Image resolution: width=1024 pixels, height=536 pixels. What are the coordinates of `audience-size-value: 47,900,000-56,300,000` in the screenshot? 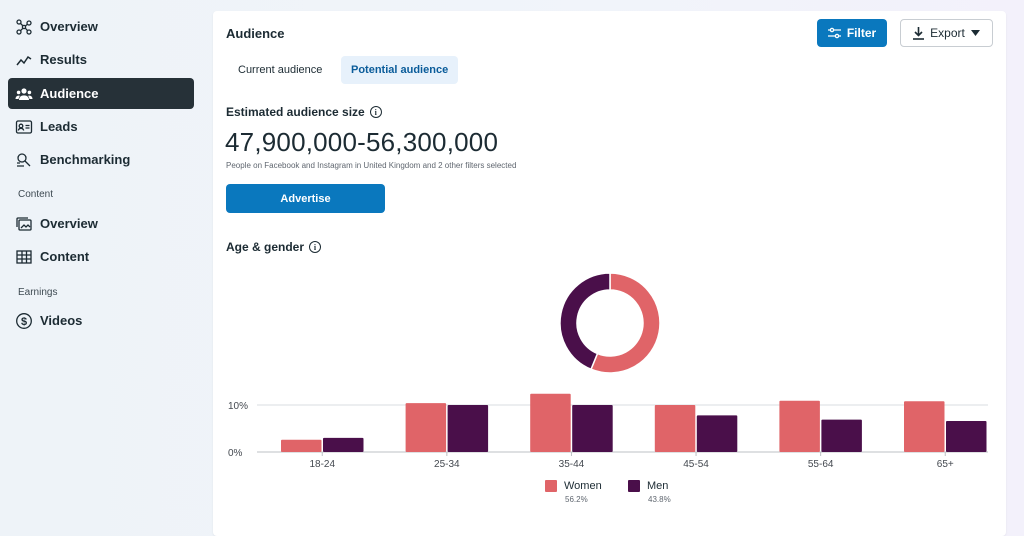 It's located at (362, 142).